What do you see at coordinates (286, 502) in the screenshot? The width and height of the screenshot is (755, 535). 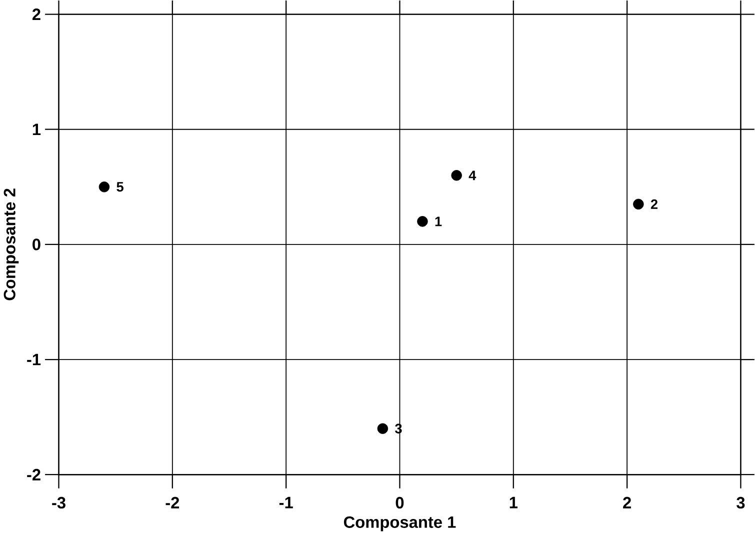 I see `x-tick-label: -1` at bounding box center [286, 502].